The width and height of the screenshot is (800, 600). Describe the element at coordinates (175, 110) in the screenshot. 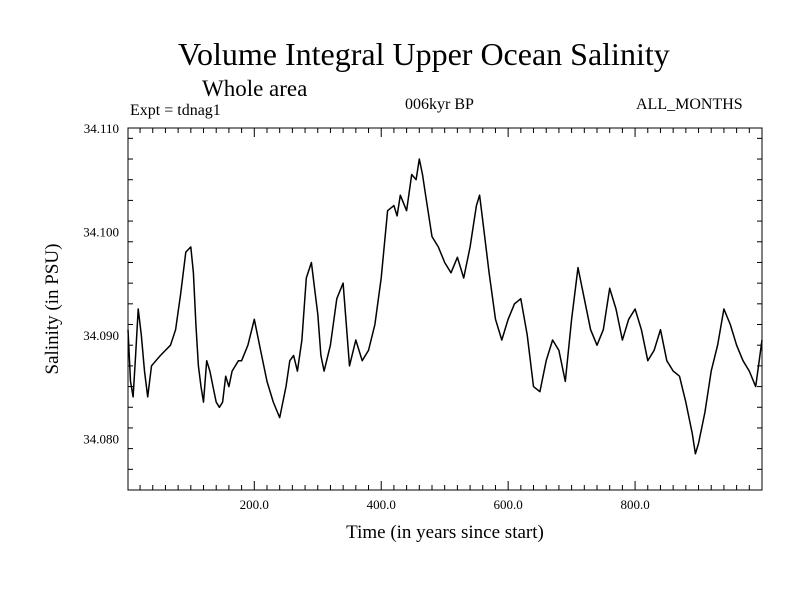

I see `experiment-label: Expt = tdnag1` at that location.